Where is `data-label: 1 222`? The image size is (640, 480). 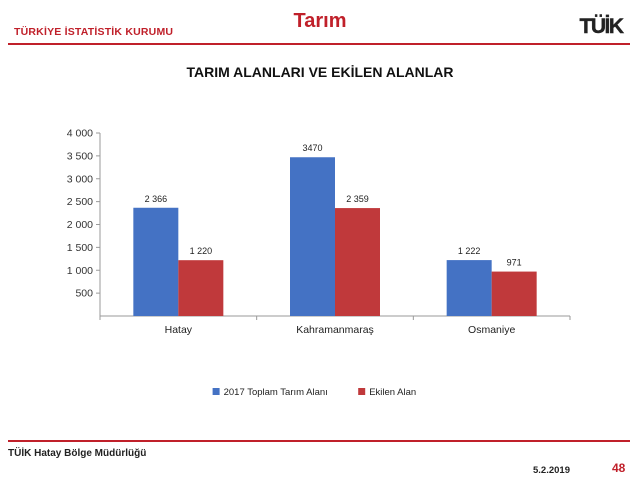 data-label: 1 222 is located at coordinates (469, 251).